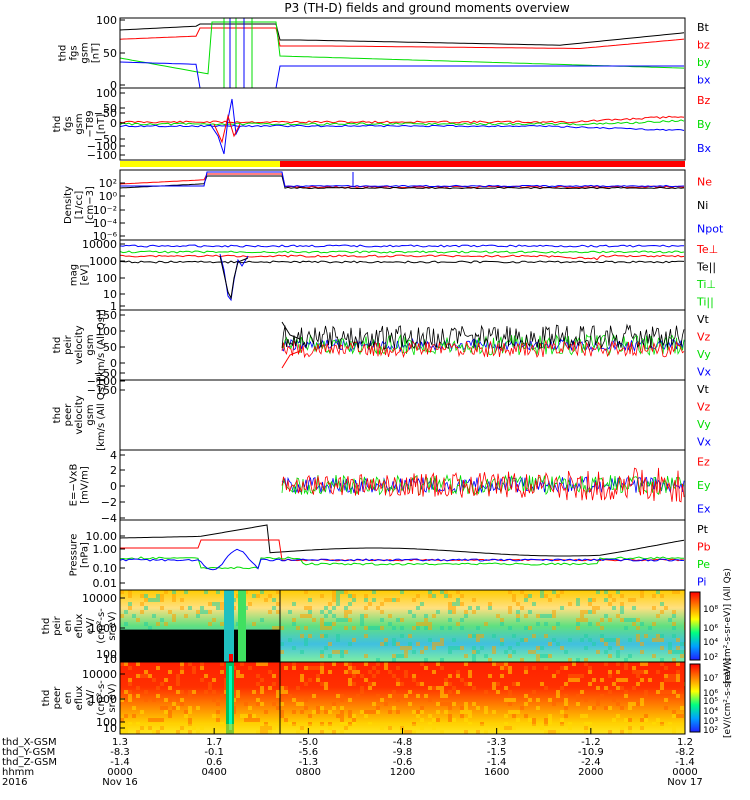  What do you see at coordinates (79, 698) in the screenshot?
I see `y-axis-label: eflux` at bounding box center [79, 698].